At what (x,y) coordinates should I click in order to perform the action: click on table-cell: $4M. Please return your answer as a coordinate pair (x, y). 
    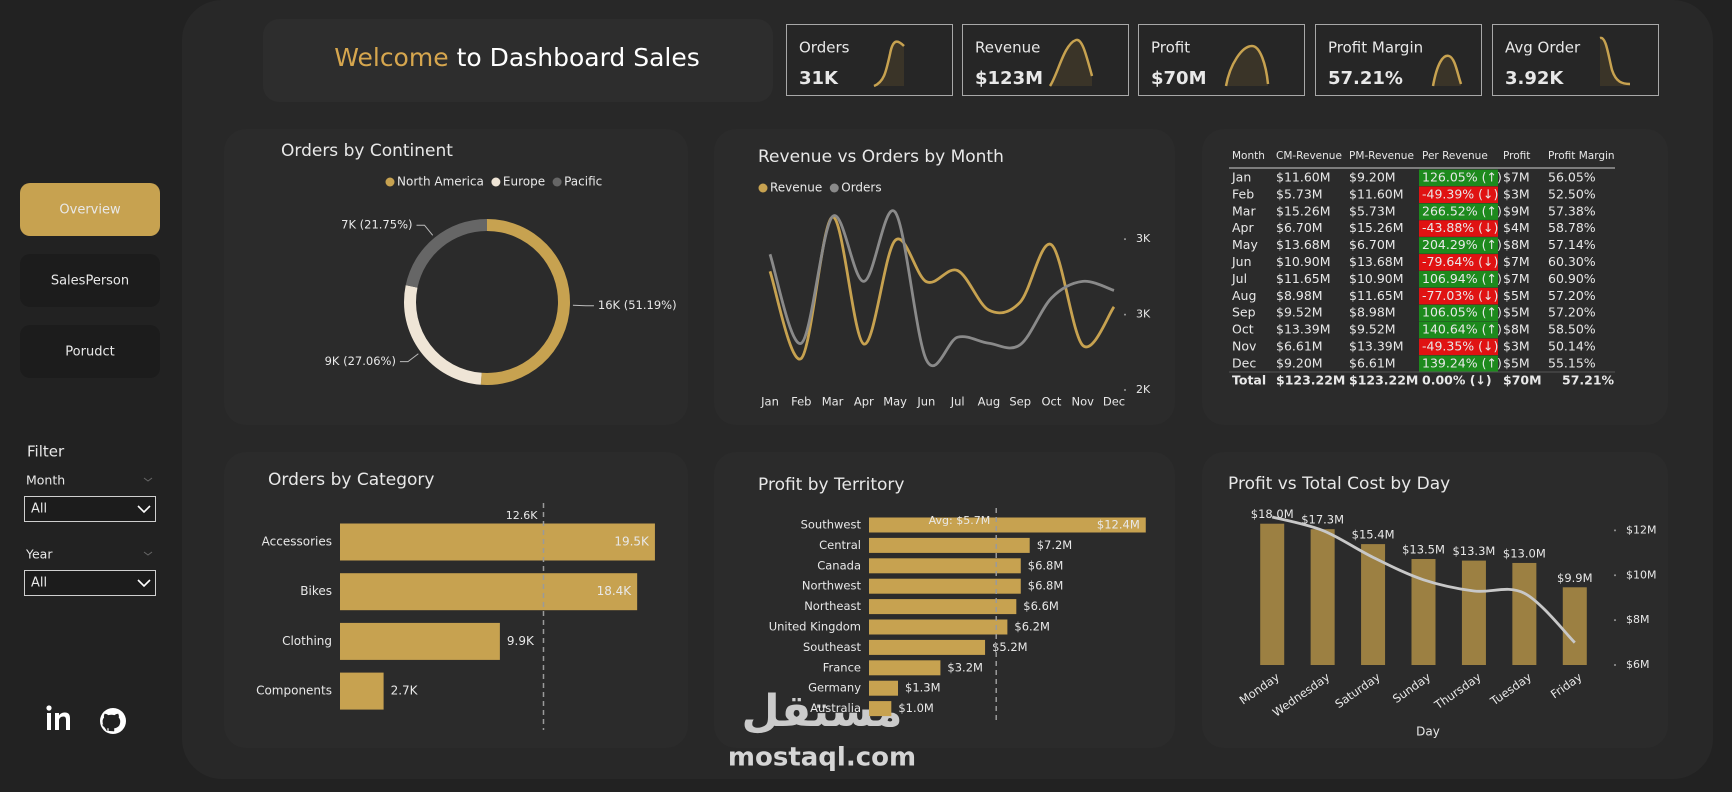
    Looking at the image, I should click on (1516, 227).